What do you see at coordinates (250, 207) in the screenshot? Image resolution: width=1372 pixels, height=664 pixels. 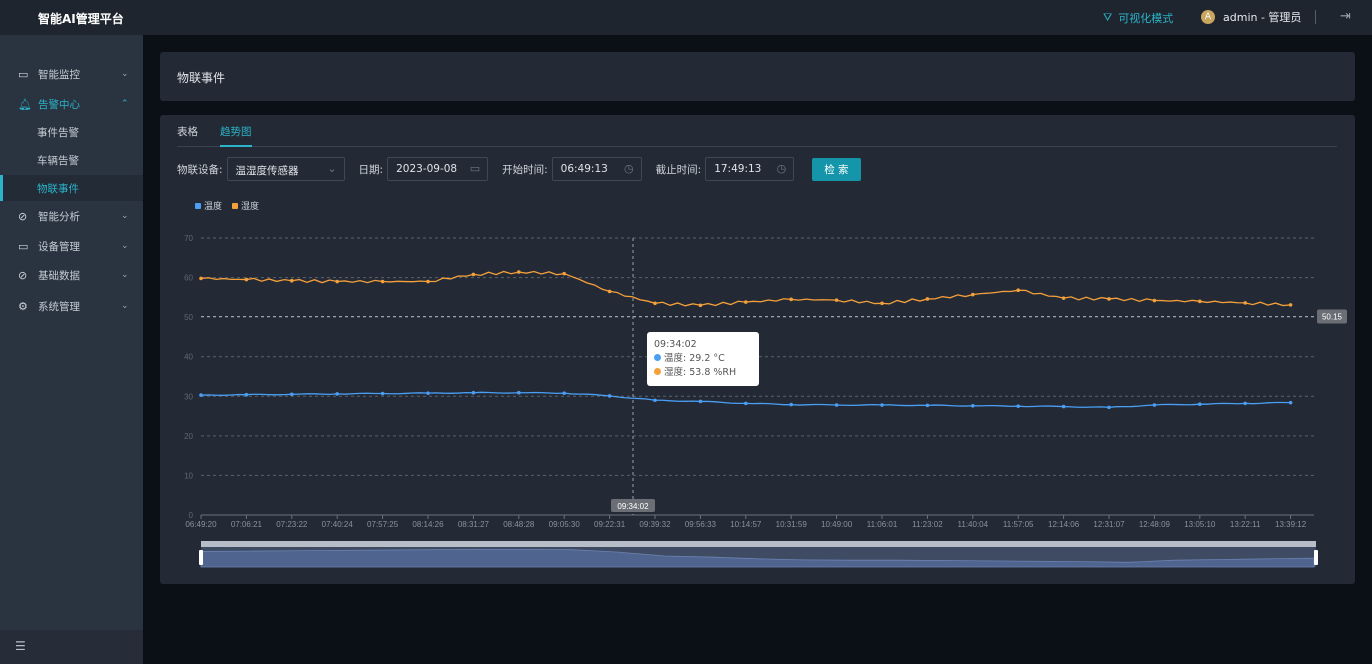 I see `legend-label: 湿度` at bounding box center [250, 207].